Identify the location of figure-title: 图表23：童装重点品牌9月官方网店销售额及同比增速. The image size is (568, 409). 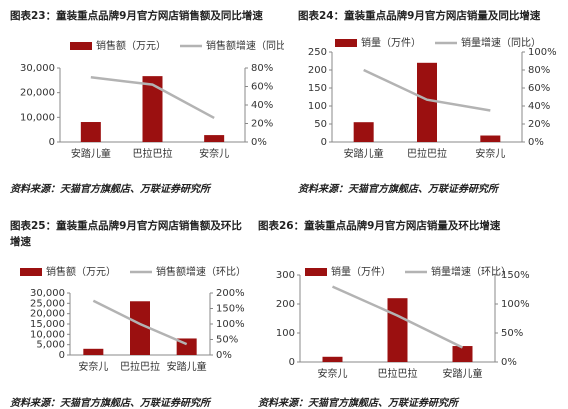
(136, 16).